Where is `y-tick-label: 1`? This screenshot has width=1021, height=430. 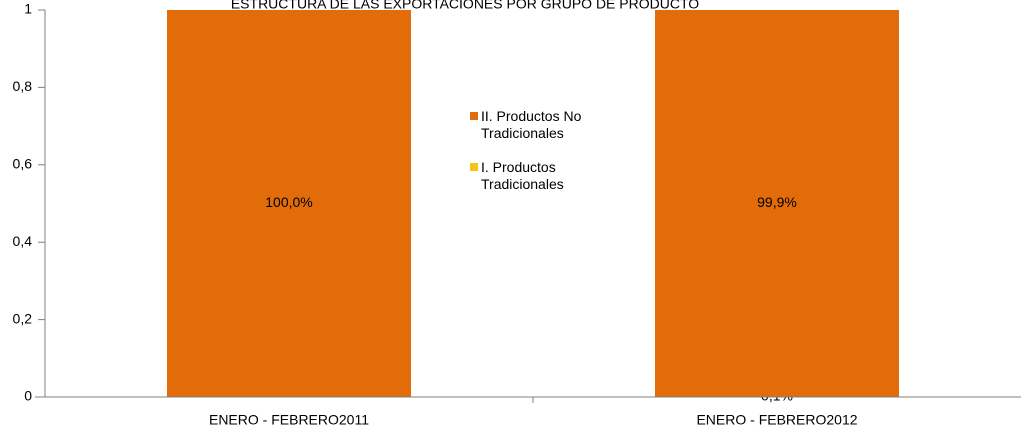
y-tick-label: 1 is located at coordinates (28, 9).